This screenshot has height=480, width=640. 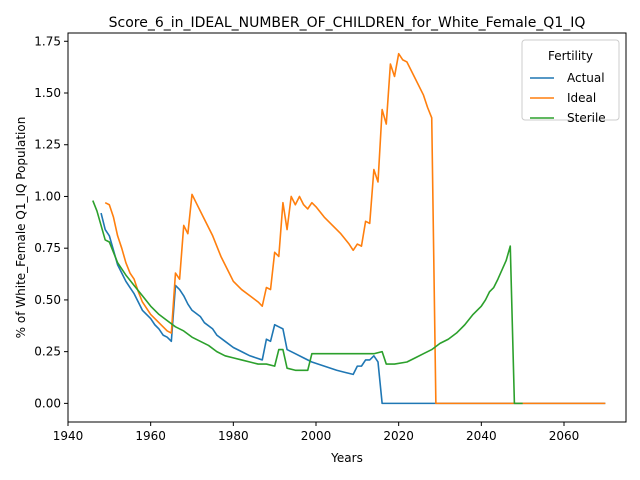 What do you see at coordinates (316, 436) in the screenshot?
I see `x-tick-label: 2000` at bounding box center [316, 436].